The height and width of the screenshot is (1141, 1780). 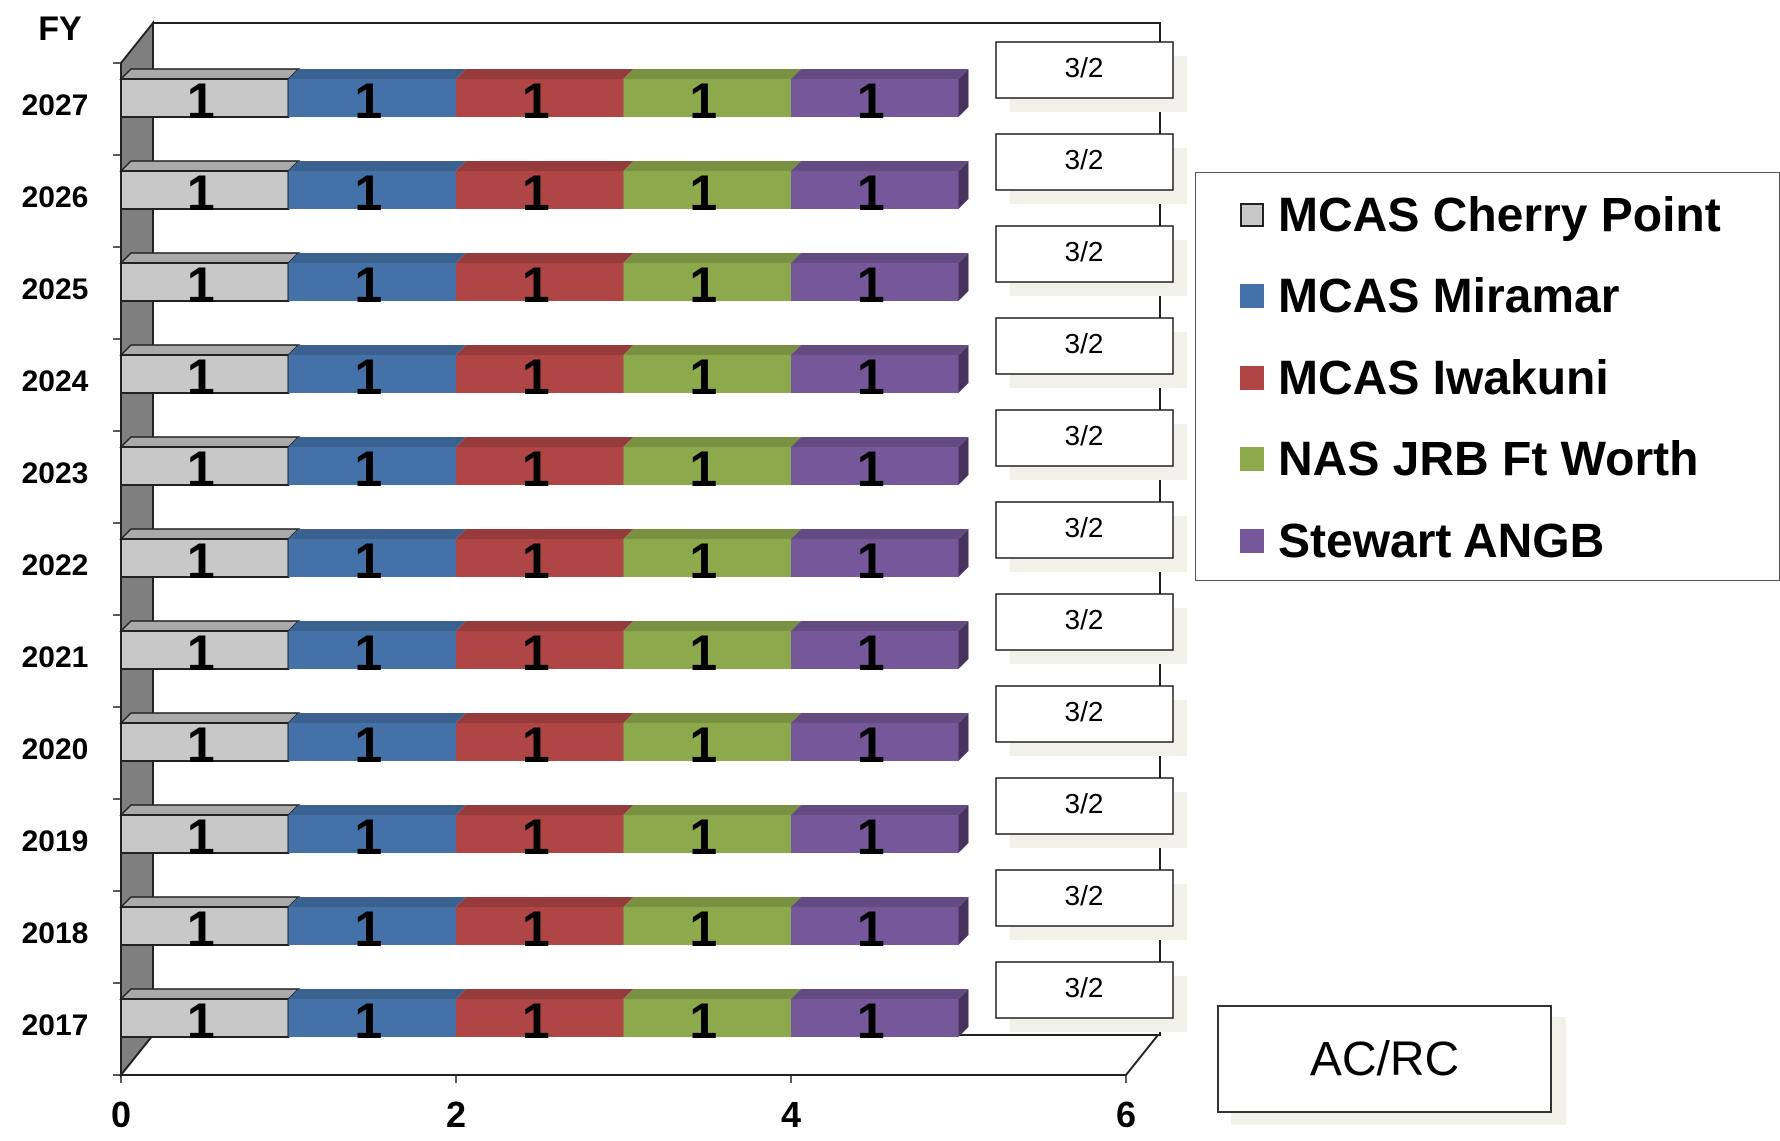 I want to click on legend-item-ft-worth: NAS JRB Ft Worth, so click(x=1469, y=459).